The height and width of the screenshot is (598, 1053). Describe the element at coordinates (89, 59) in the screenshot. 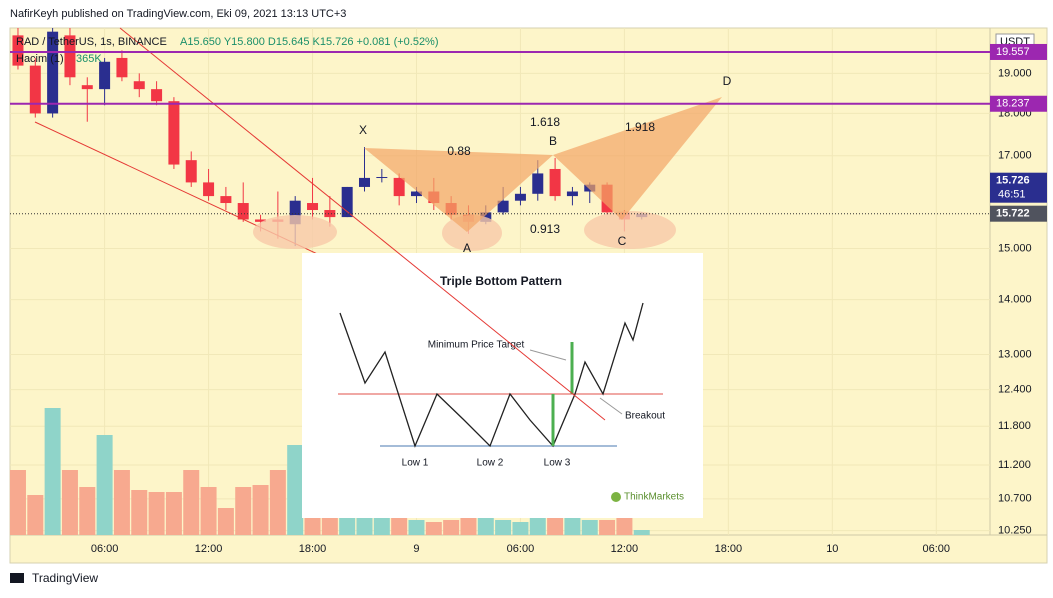

I see `volume-label: 365K` at that location.